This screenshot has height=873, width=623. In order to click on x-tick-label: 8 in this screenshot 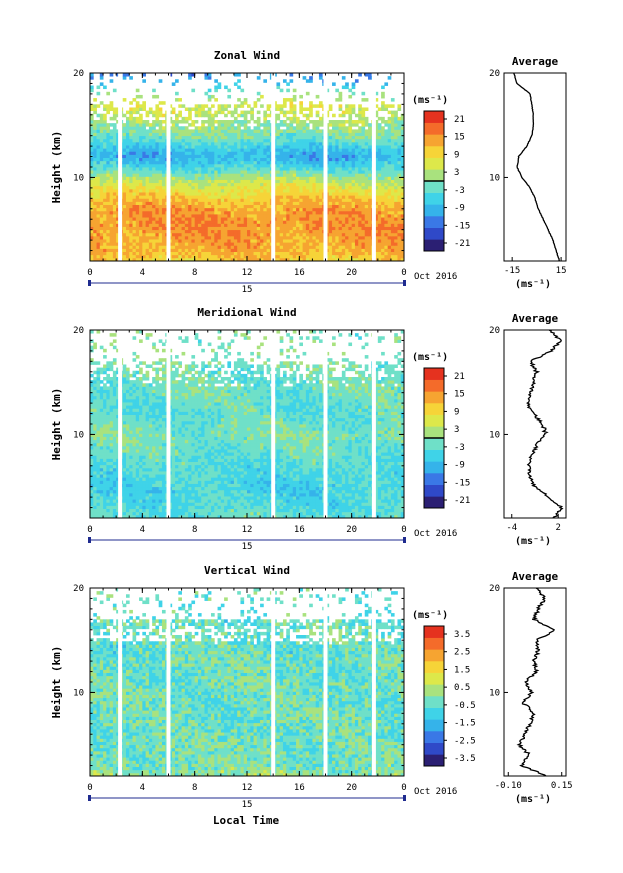, I will do `click(194, 273)`.